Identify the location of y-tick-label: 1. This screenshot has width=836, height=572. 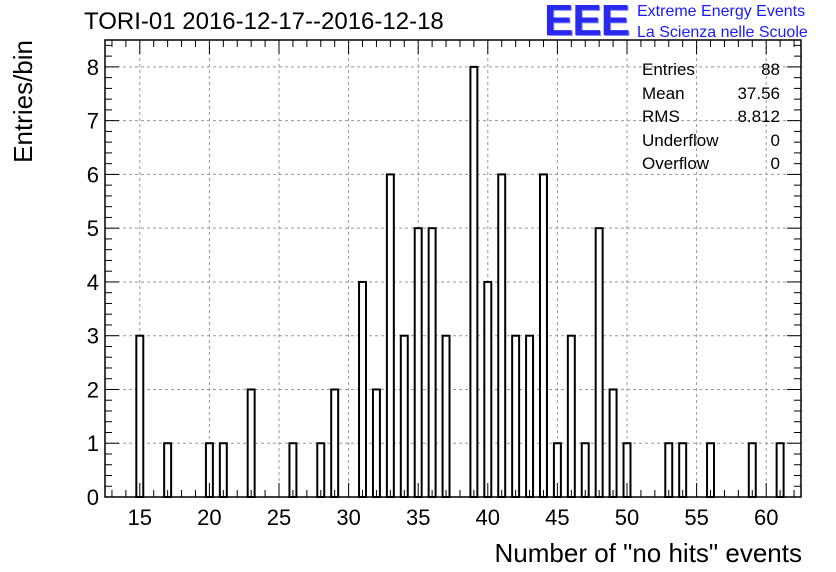
(93, 443).